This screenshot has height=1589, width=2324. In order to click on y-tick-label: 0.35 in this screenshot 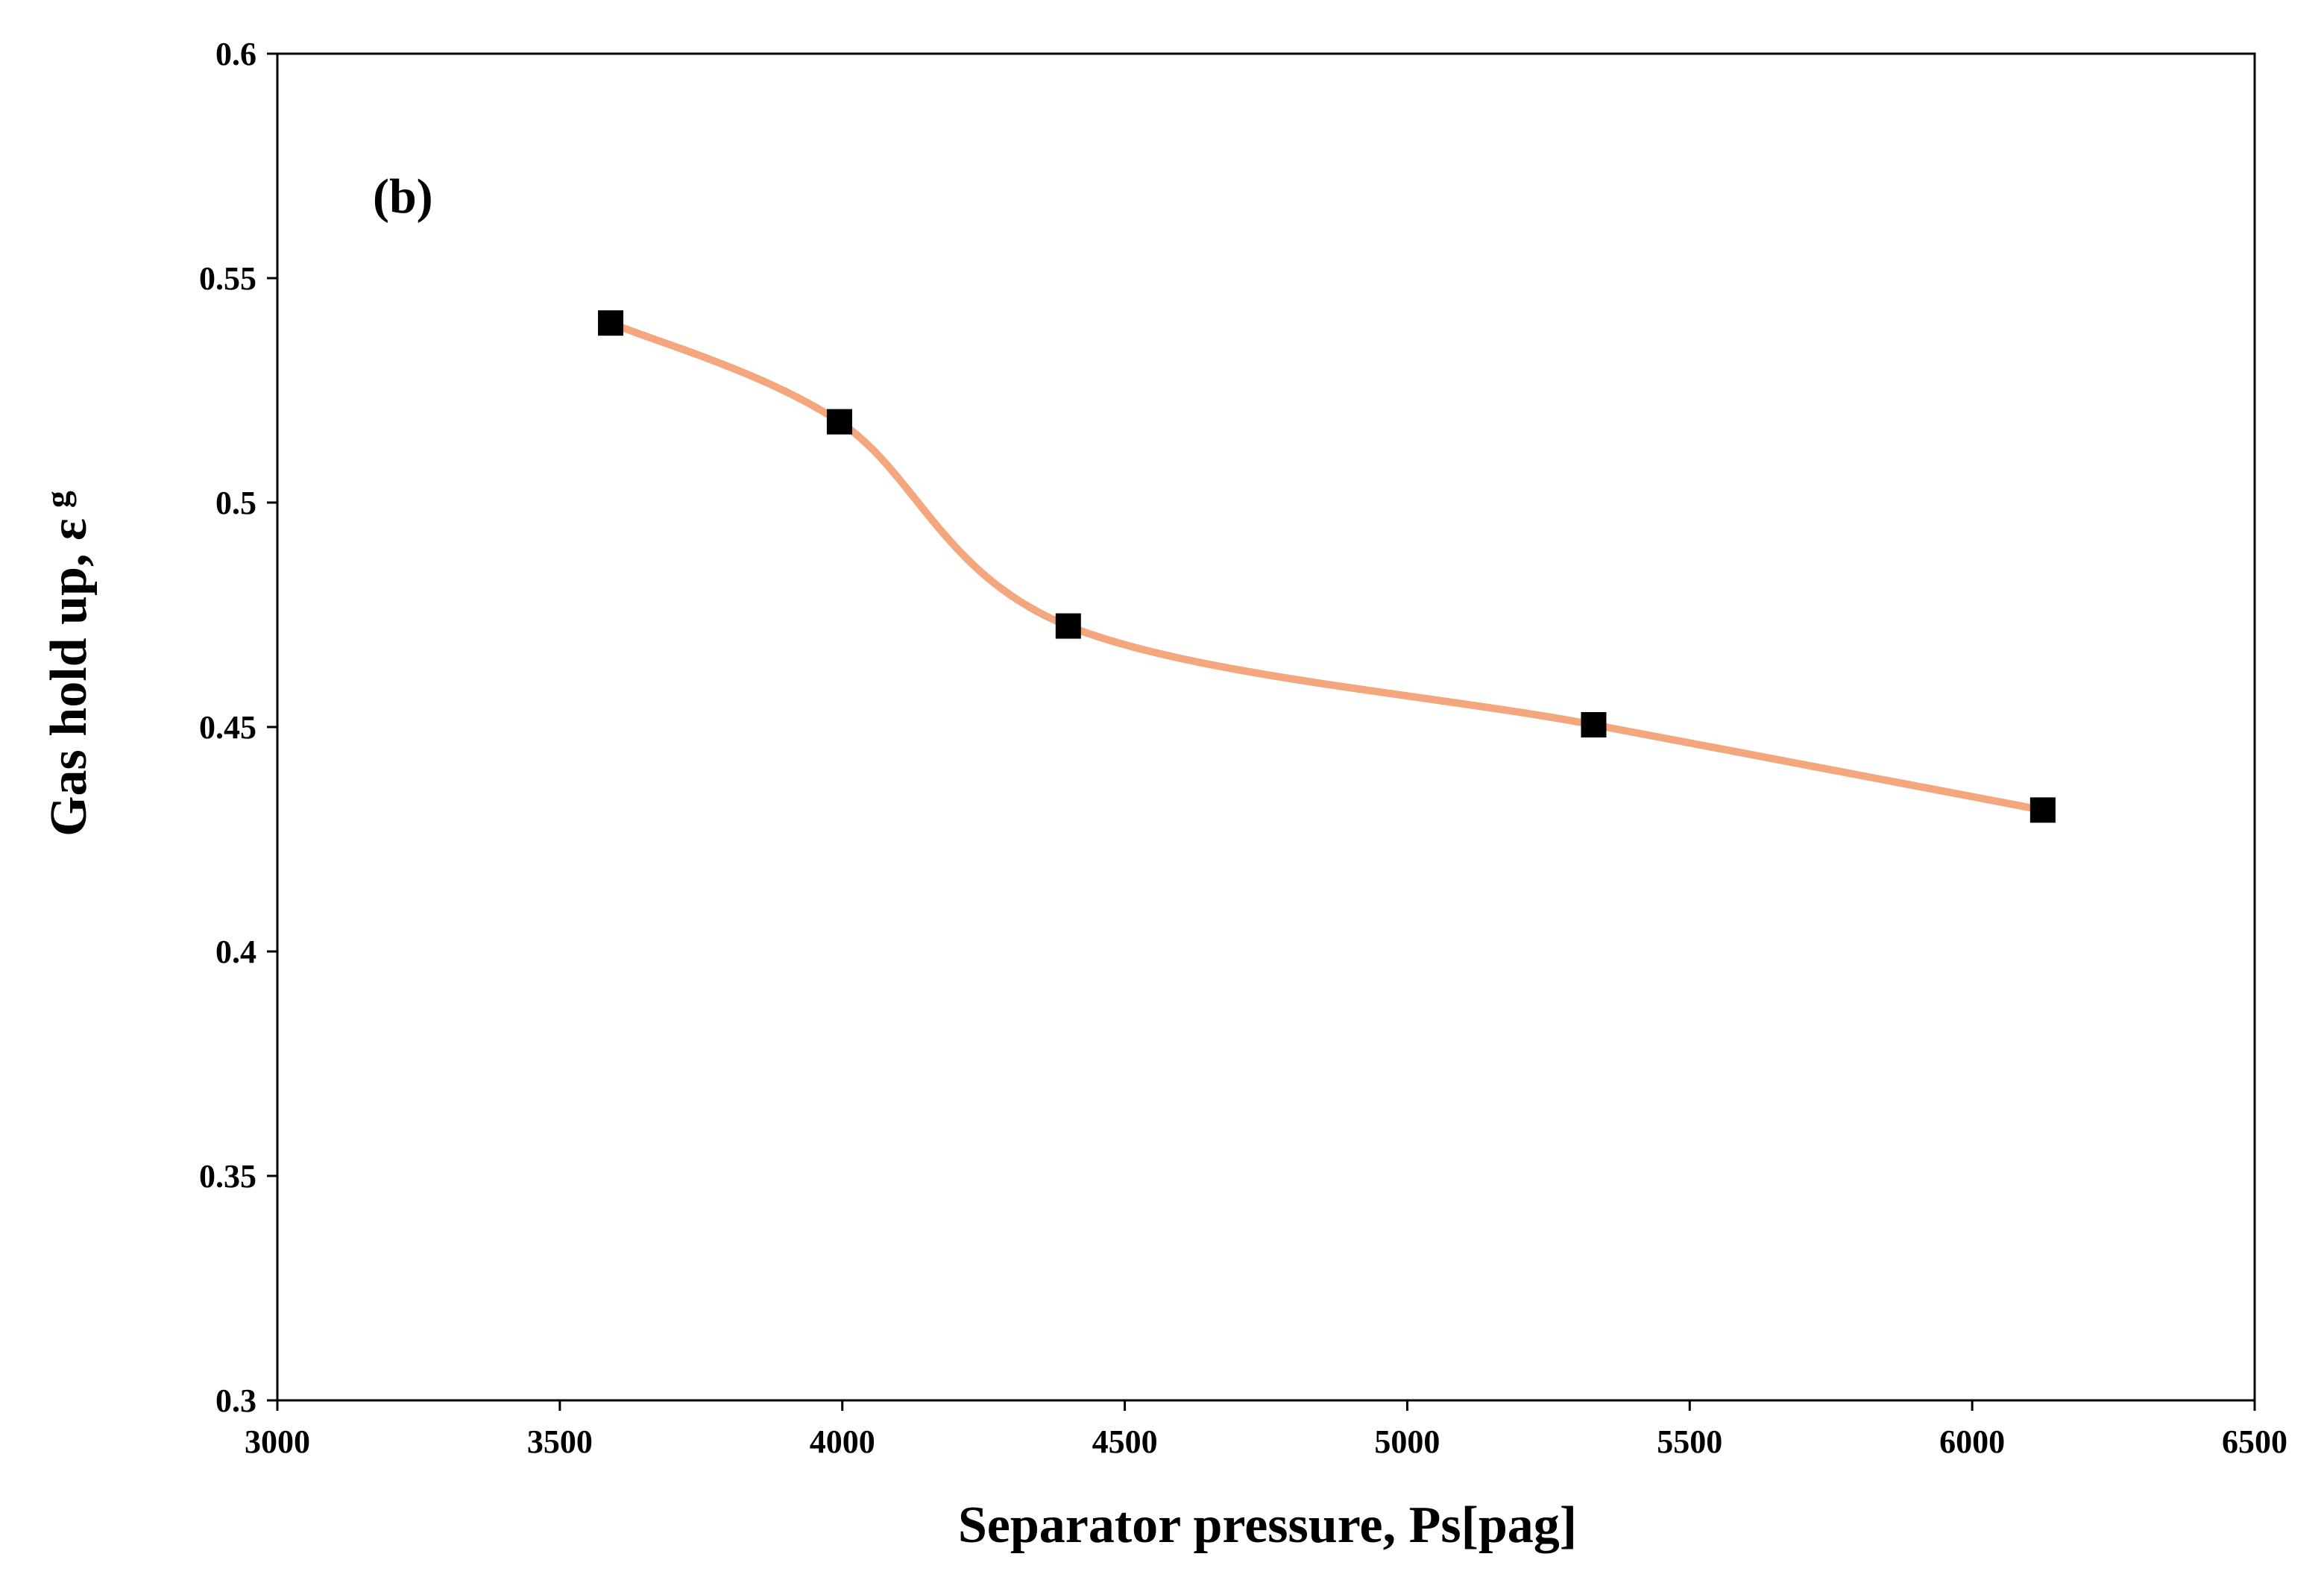, I will do `click(227, 1176)`.